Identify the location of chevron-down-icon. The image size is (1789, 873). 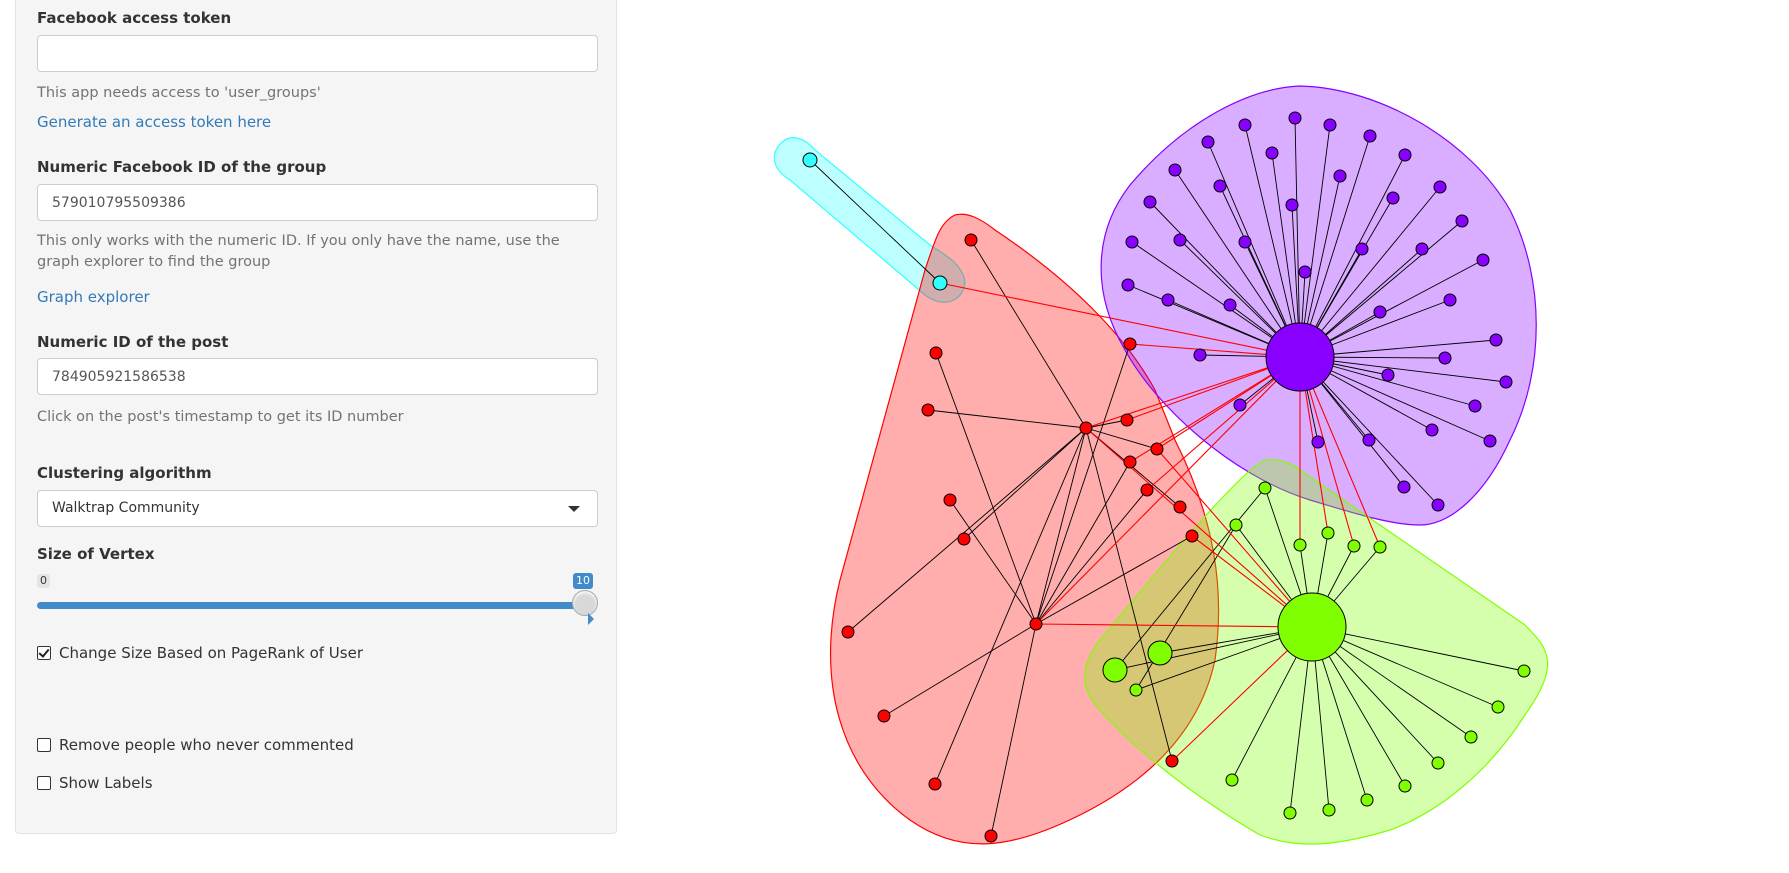
(574, 509).